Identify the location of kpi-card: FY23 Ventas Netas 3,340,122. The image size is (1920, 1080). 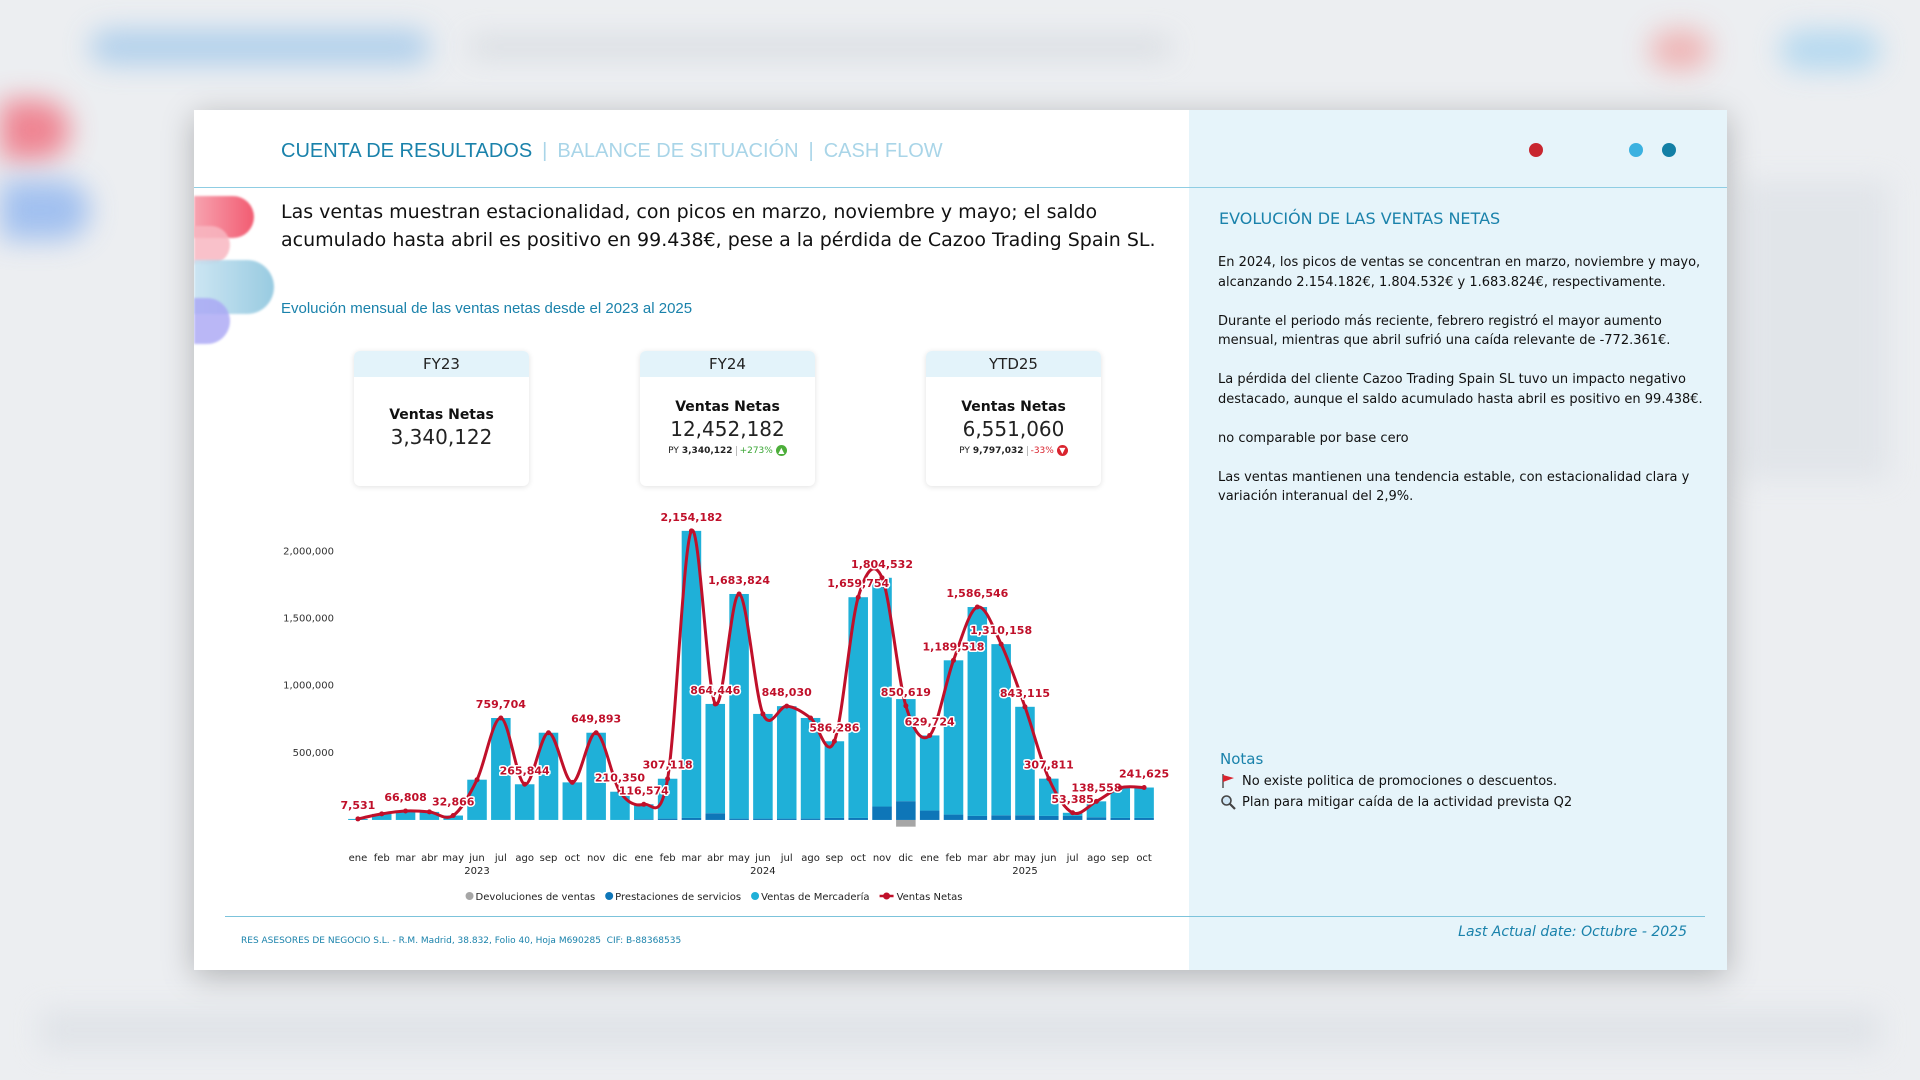
(441, 418).